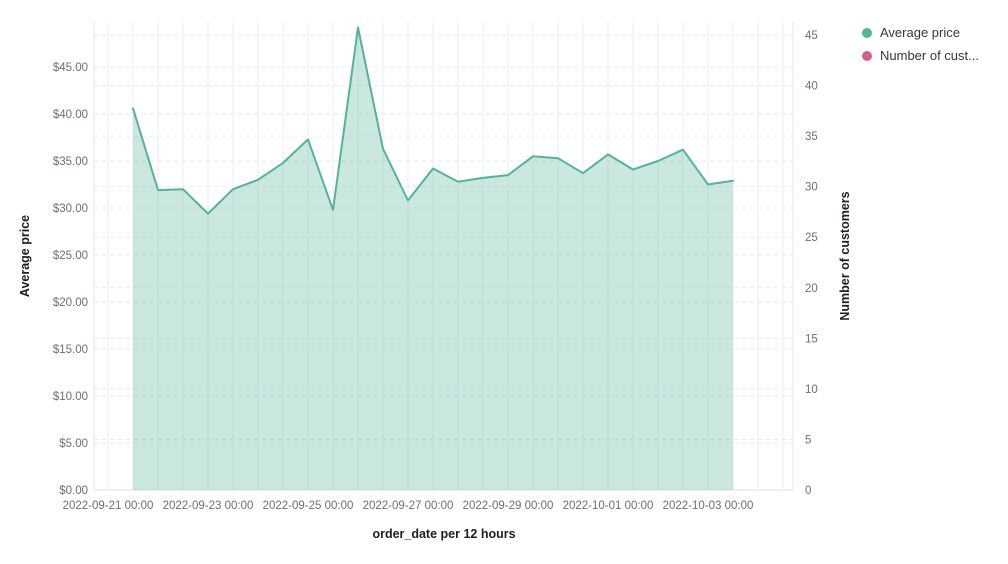 The height and width of the screenshot is (564, 1008). I want to click on right-tick-label: 25, so click(811, 238).